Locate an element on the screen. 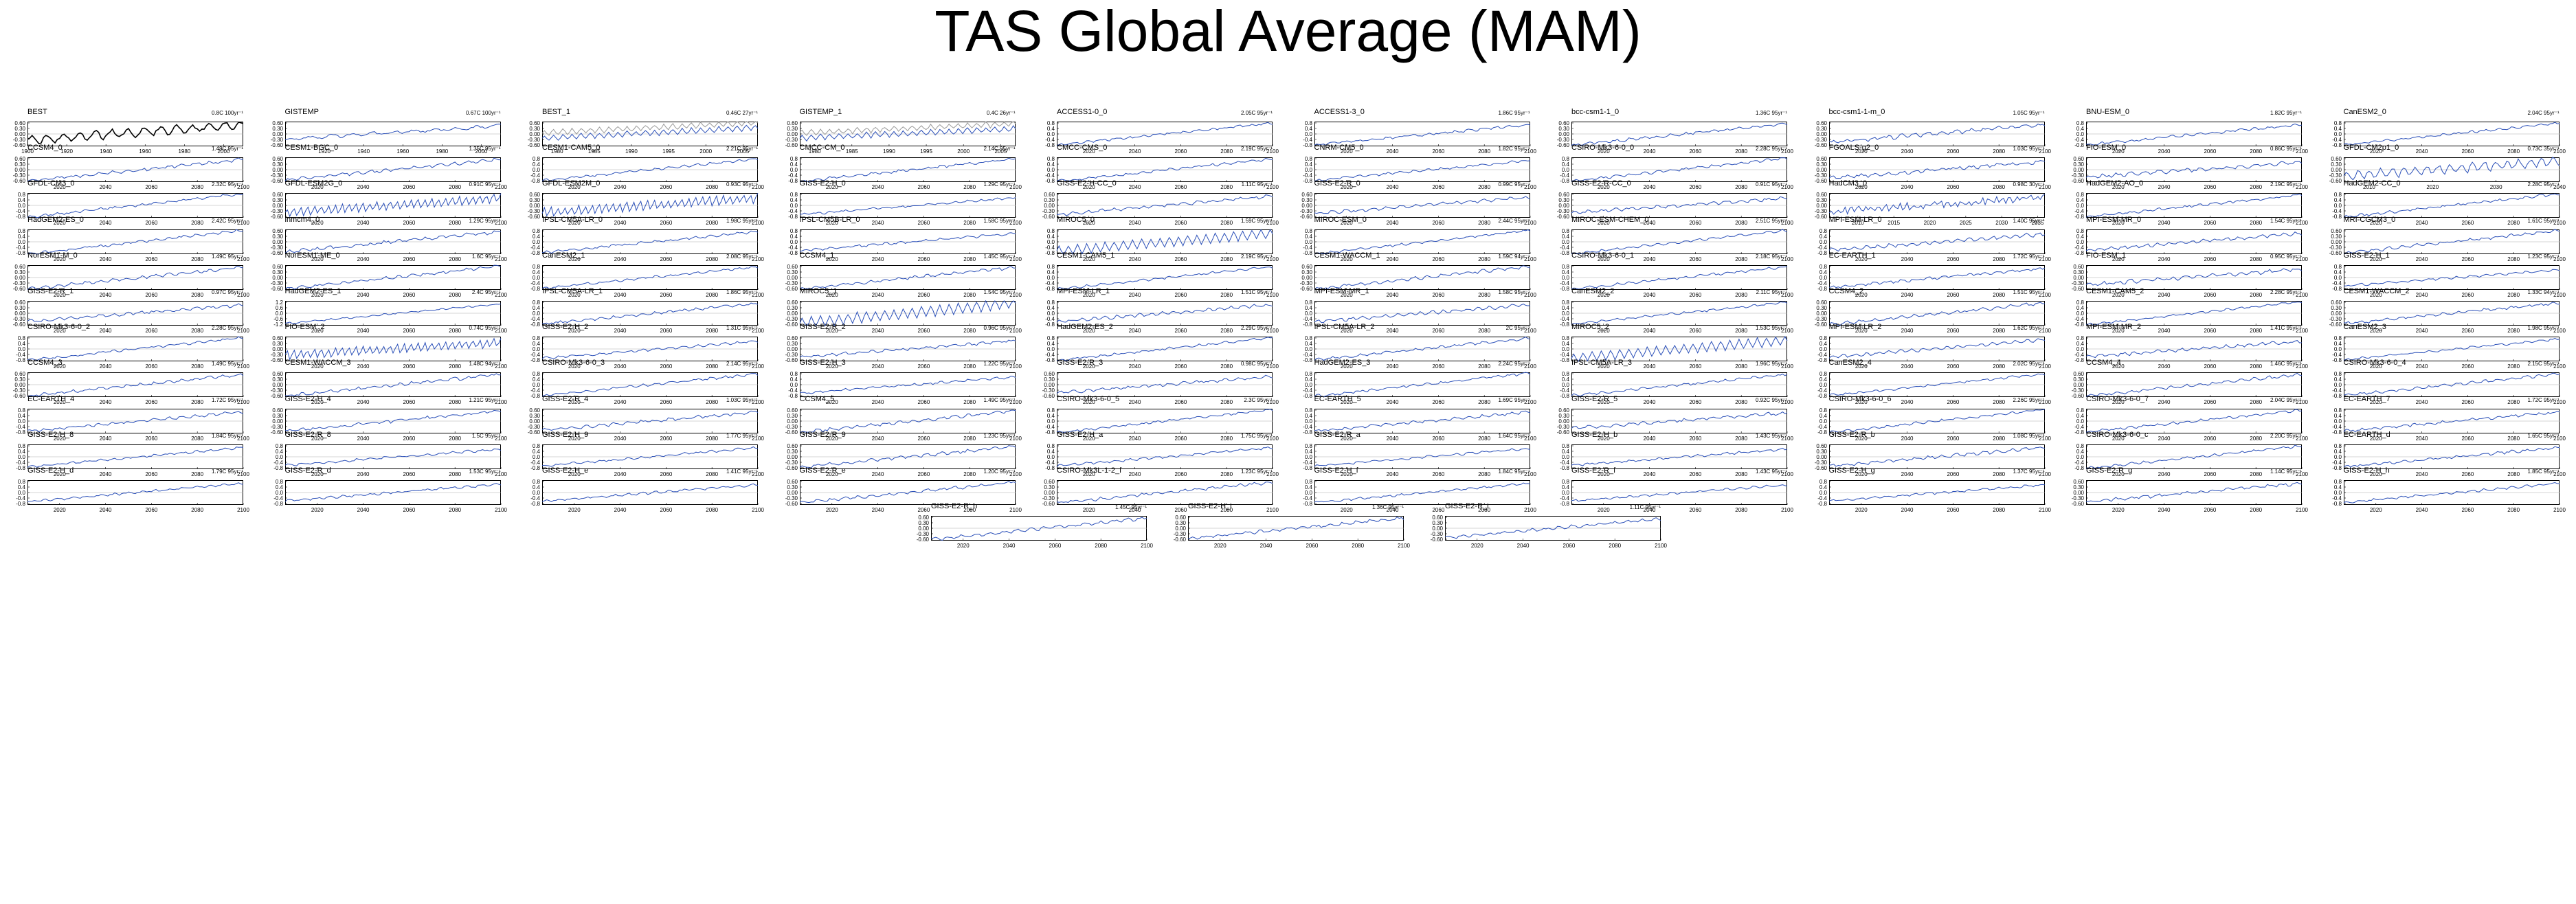 The height and width of the screenshot is (904, 2576). y-tick-label: 0.4 is located at coordinates (1566, 272).